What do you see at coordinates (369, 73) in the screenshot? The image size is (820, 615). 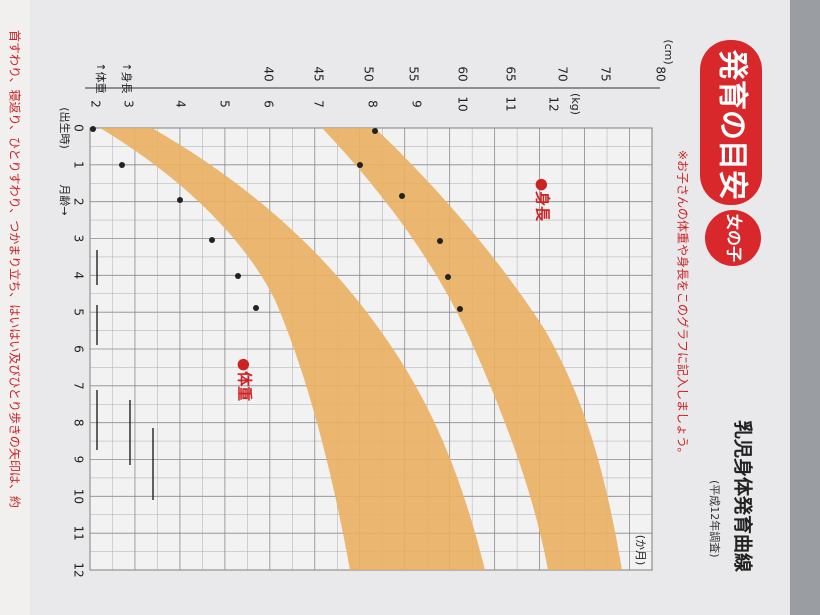 I see `cm-tick-label: 50` at bounding box center [369, 73].